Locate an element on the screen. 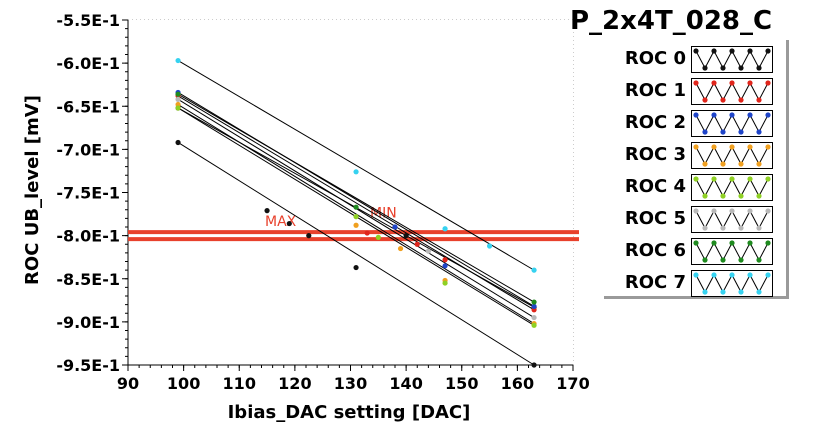 The height and width of the screenshot is (430, 824). chart-title: P_2x4T_028_C is located at coordinates (671, 21).